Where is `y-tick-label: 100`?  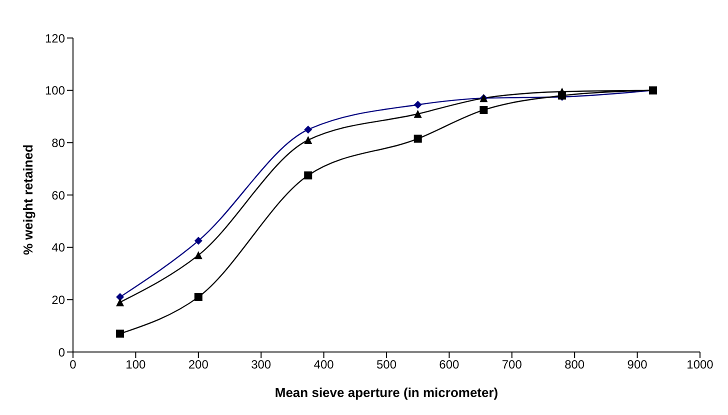
y-tick-label: 100 is located at coordinates (55, 91).